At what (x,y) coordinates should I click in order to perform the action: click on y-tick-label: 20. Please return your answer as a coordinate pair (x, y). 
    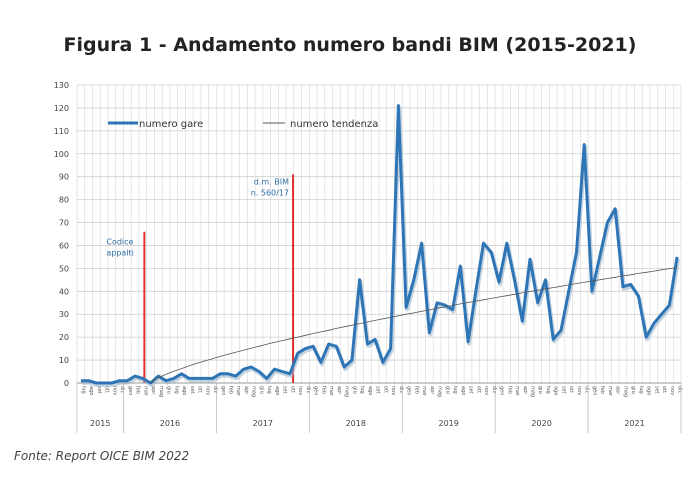
    Looking at the image, I should click on (64, 337).